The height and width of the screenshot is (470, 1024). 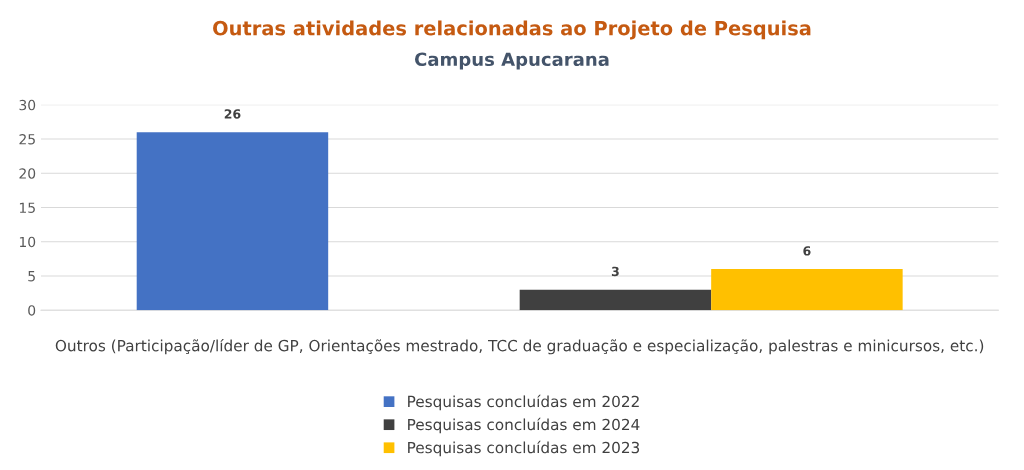 What do you see at coordinates (523, 402) in the screenshot?
I see `legend-label: Pesquisas concluídas em 2022` at bounding box center [523, 402].